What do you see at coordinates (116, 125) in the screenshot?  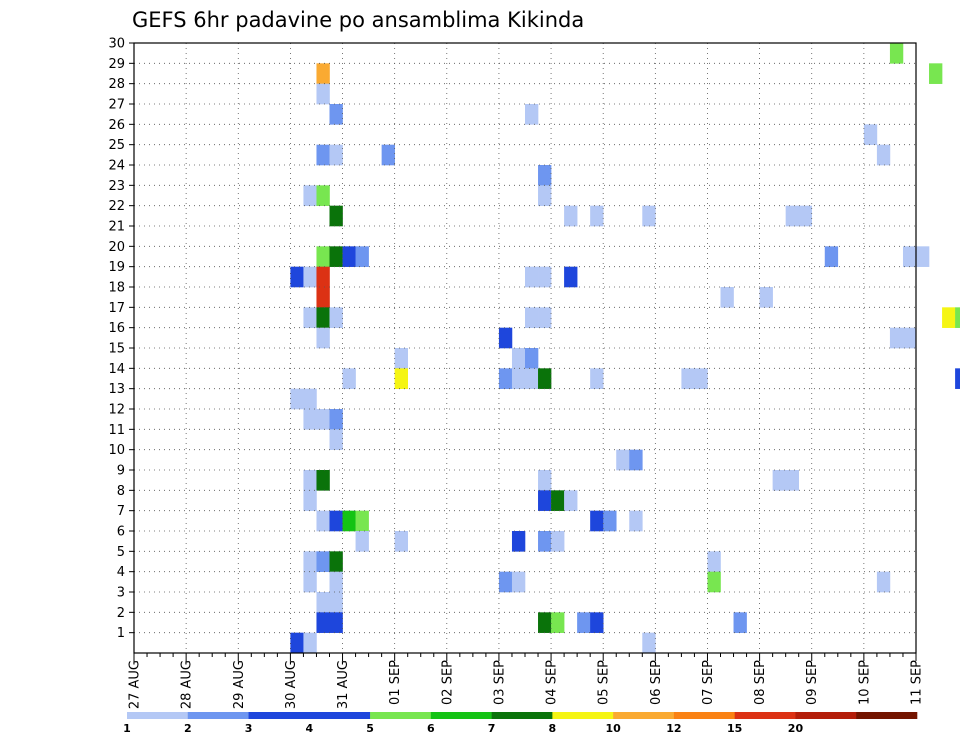 I see `y-tick-label: 26` at bounding box center [116, 125].